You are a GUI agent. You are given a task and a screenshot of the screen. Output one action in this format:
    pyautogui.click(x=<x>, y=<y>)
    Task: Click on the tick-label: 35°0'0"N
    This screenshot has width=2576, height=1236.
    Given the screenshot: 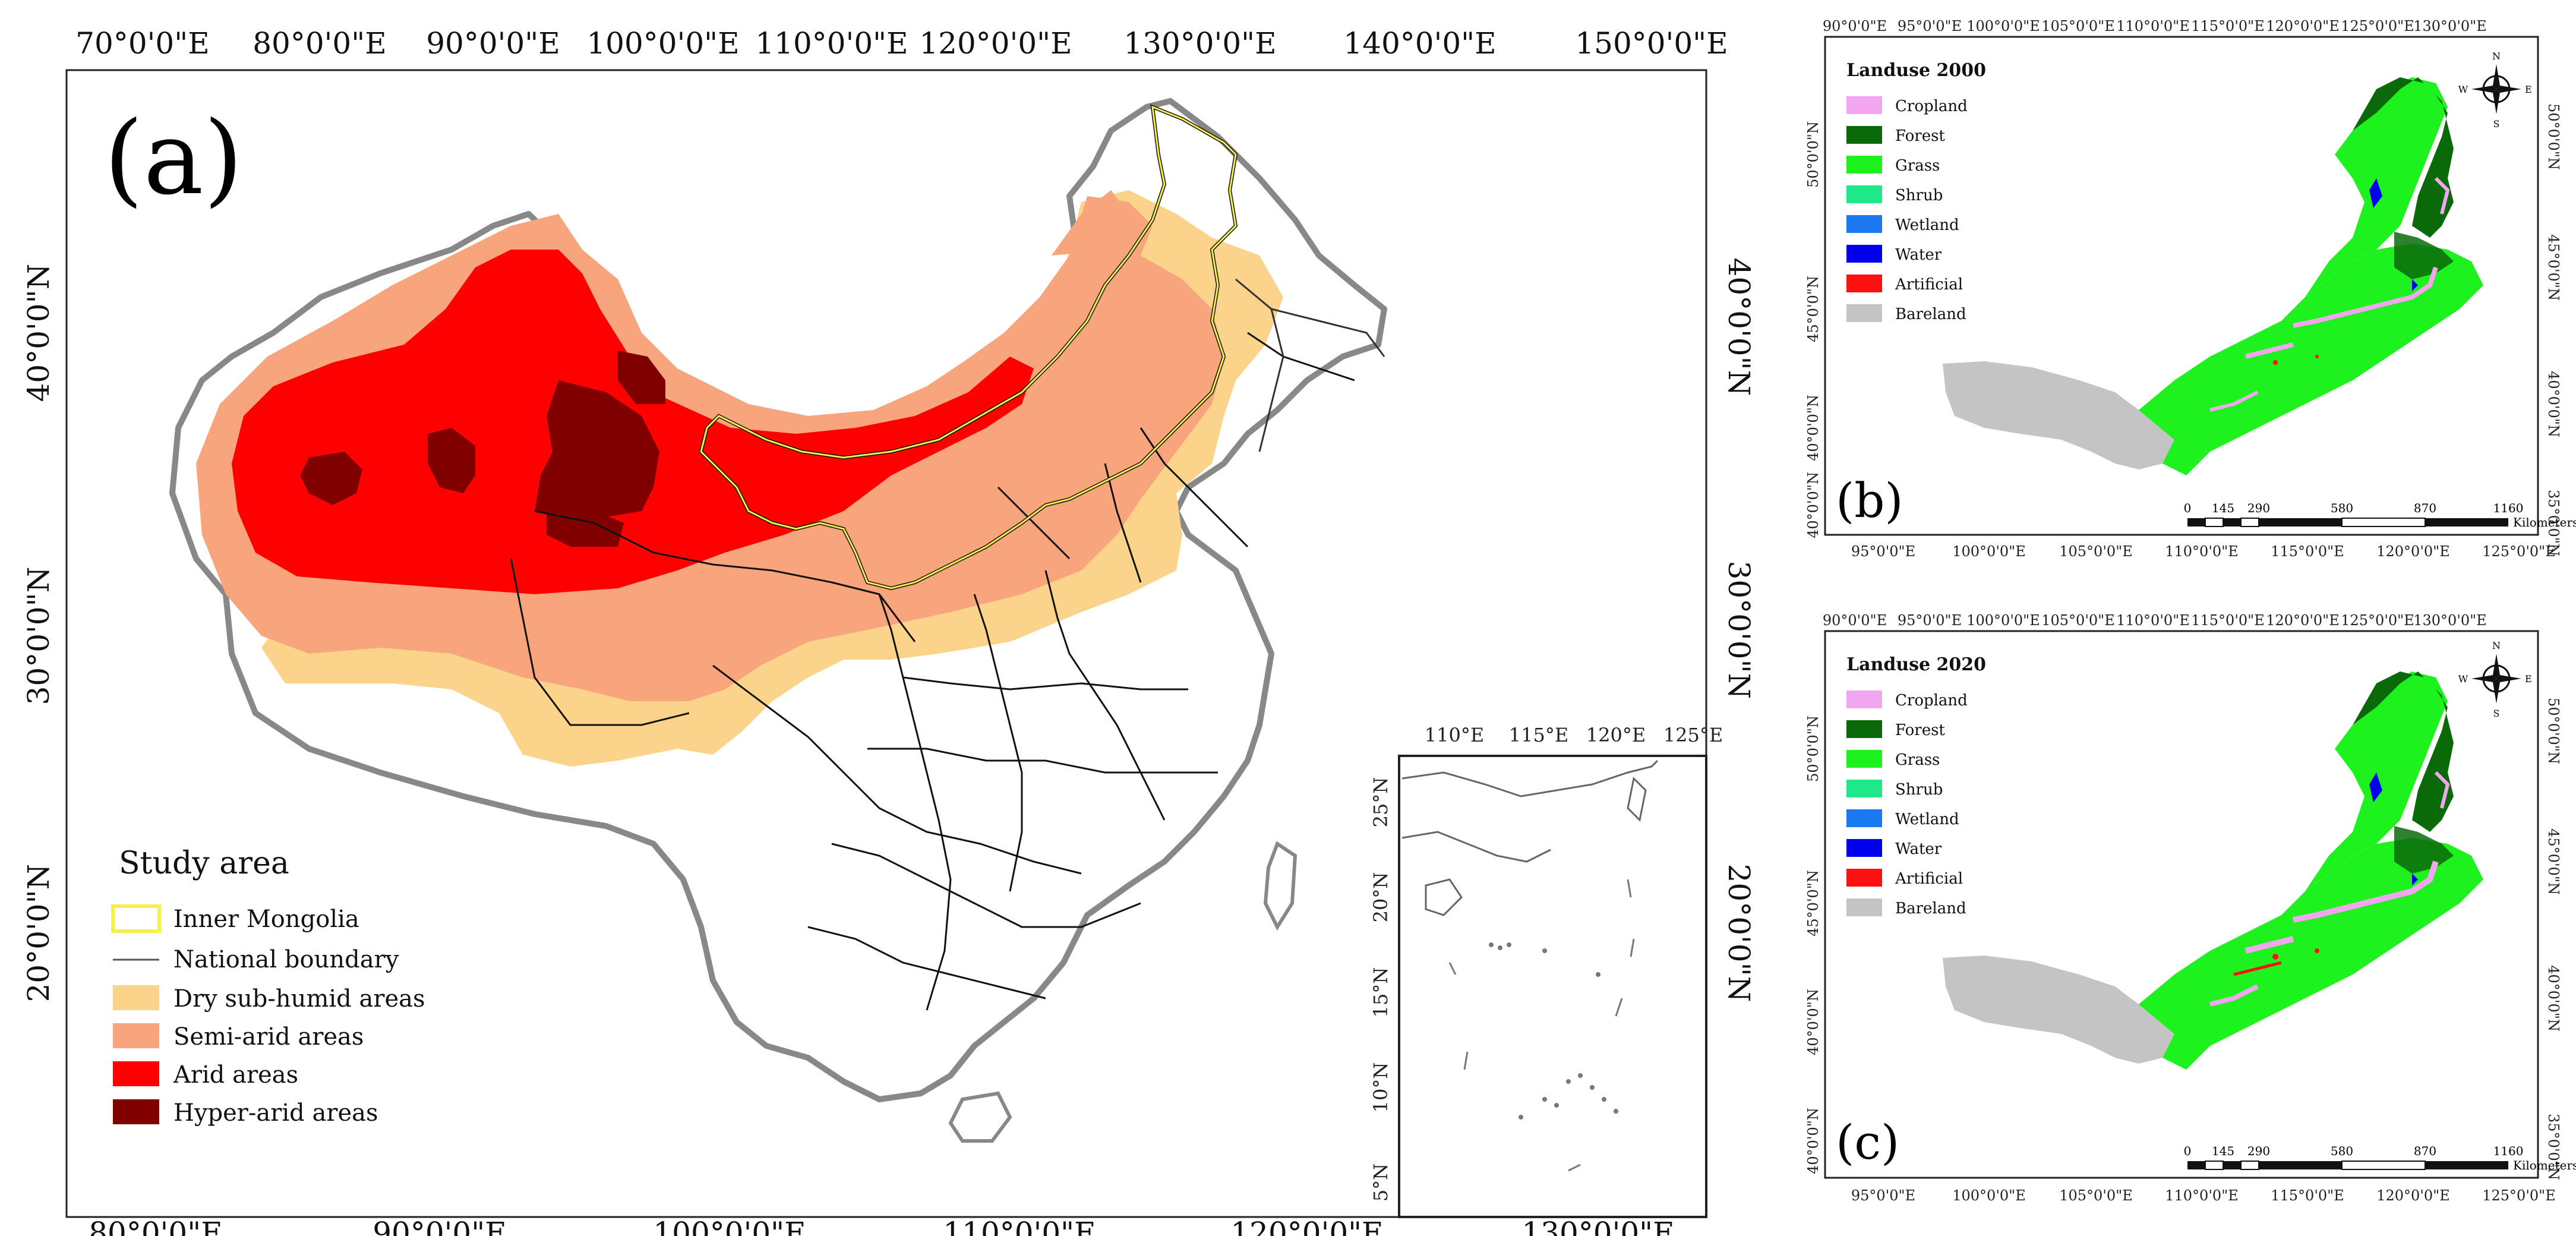 What is the action you would take?
    pyautogui.click(x=2553, y=523)
    